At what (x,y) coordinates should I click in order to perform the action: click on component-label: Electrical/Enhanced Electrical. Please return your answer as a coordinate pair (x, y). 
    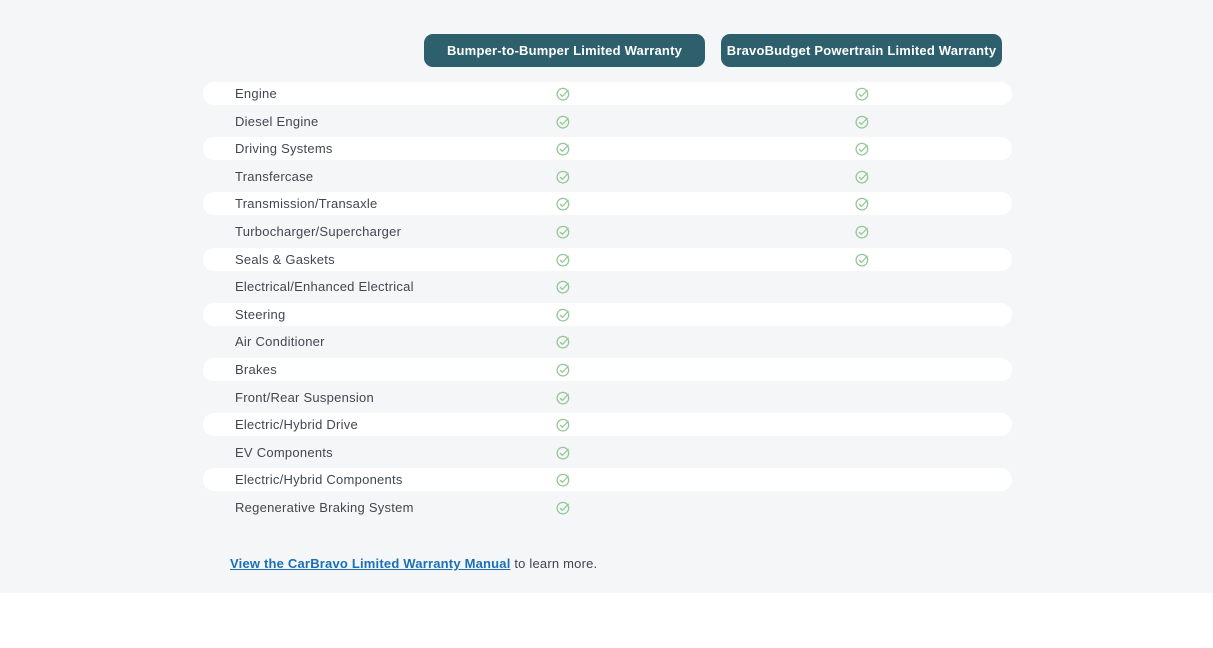
    Looking at the image, I should click on (324, 287).